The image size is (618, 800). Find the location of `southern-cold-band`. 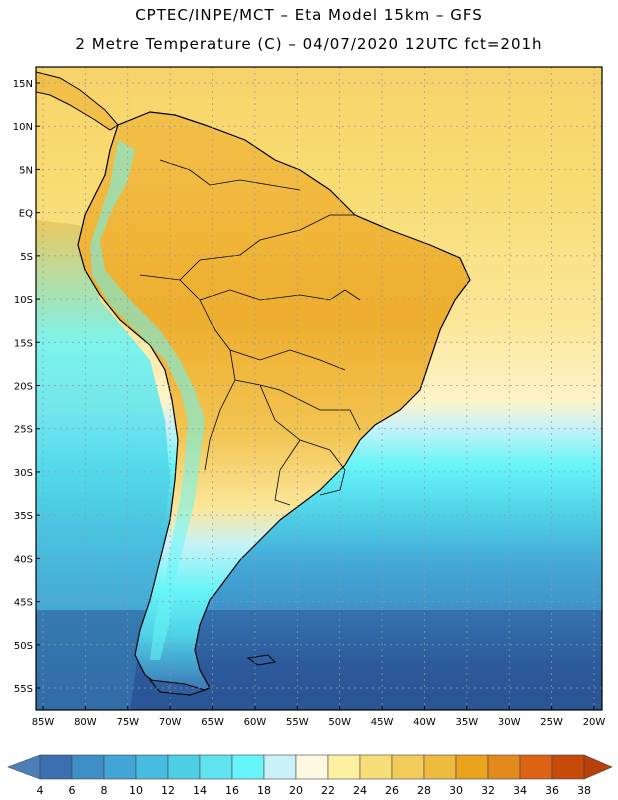

southern-cold-band is located at coordinates (319, 660).